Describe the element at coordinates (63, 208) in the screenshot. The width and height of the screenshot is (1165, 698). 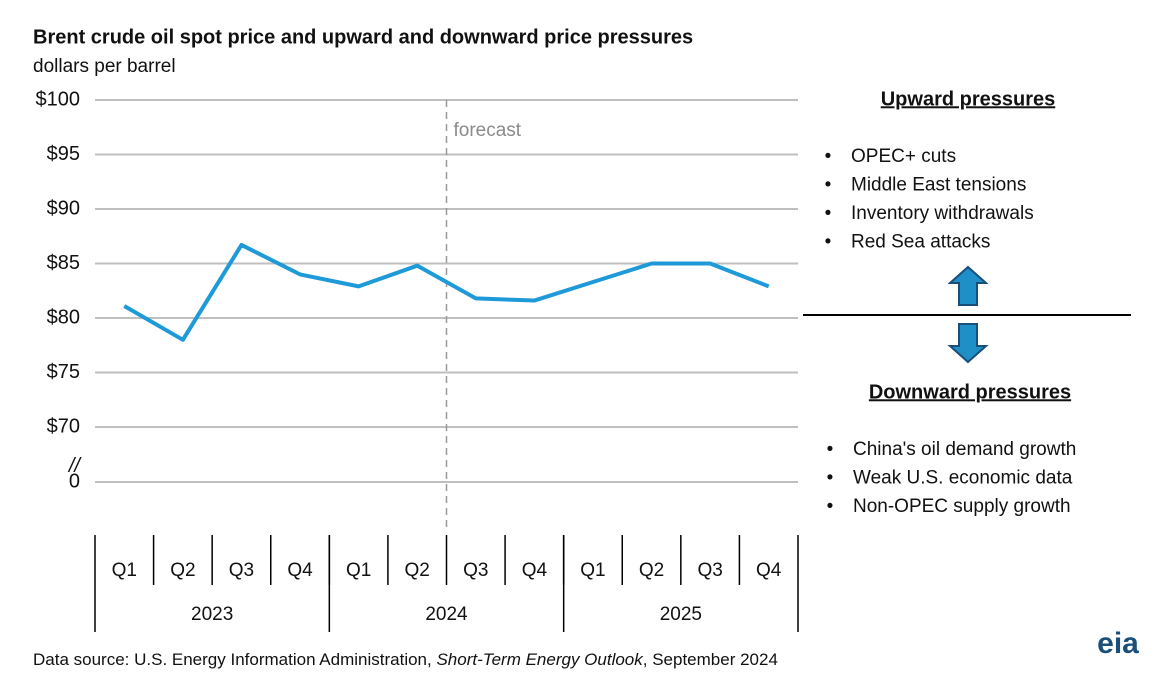
I see `y-tick-label: $90` at that location.